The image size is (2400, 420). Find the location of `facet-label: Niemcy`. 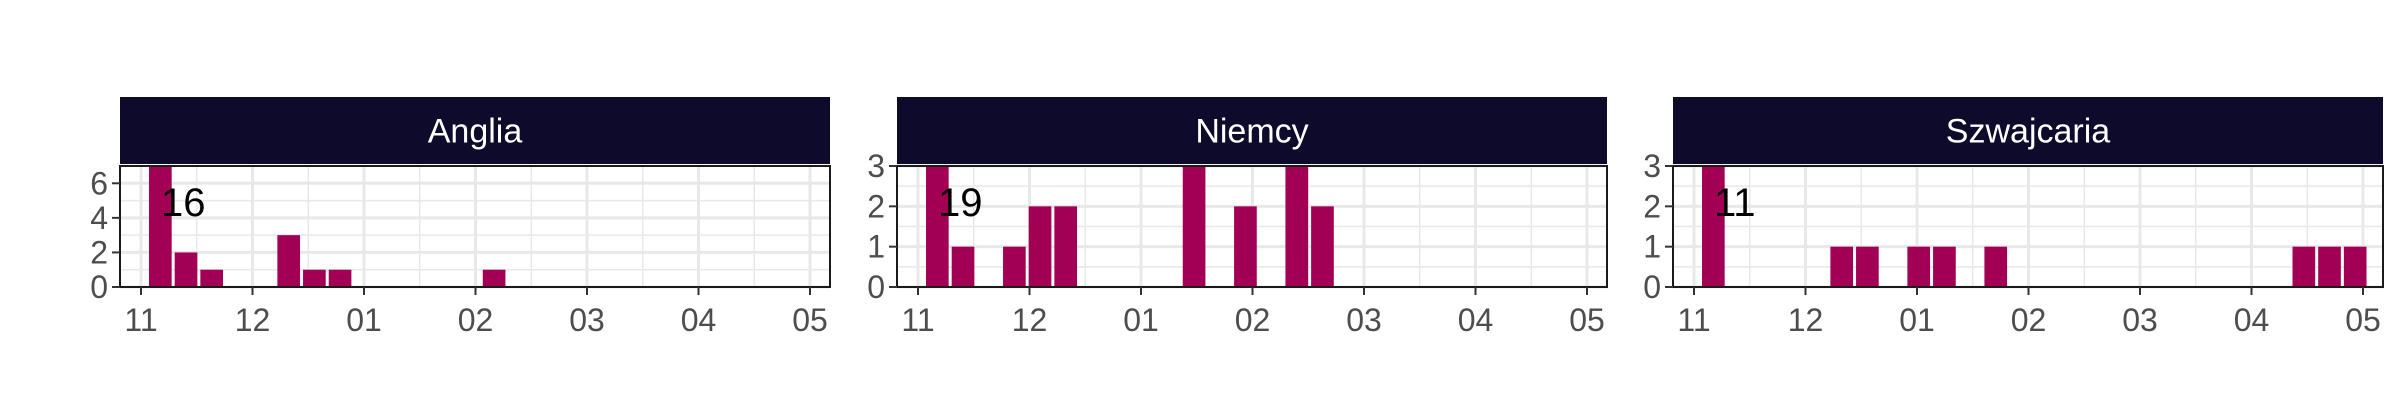

facet-label: Niemcy is located at coordinates (1251, 132).